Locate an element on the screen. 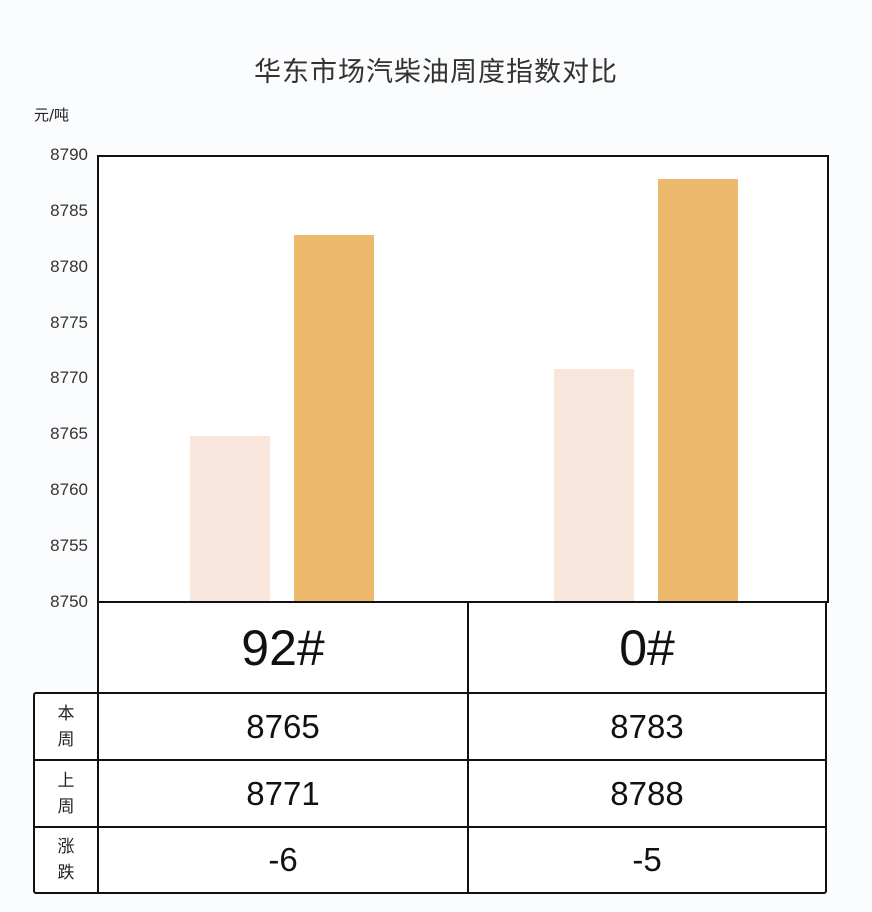  row-label-last-week: 上周 is located at coordinates (66, 793).